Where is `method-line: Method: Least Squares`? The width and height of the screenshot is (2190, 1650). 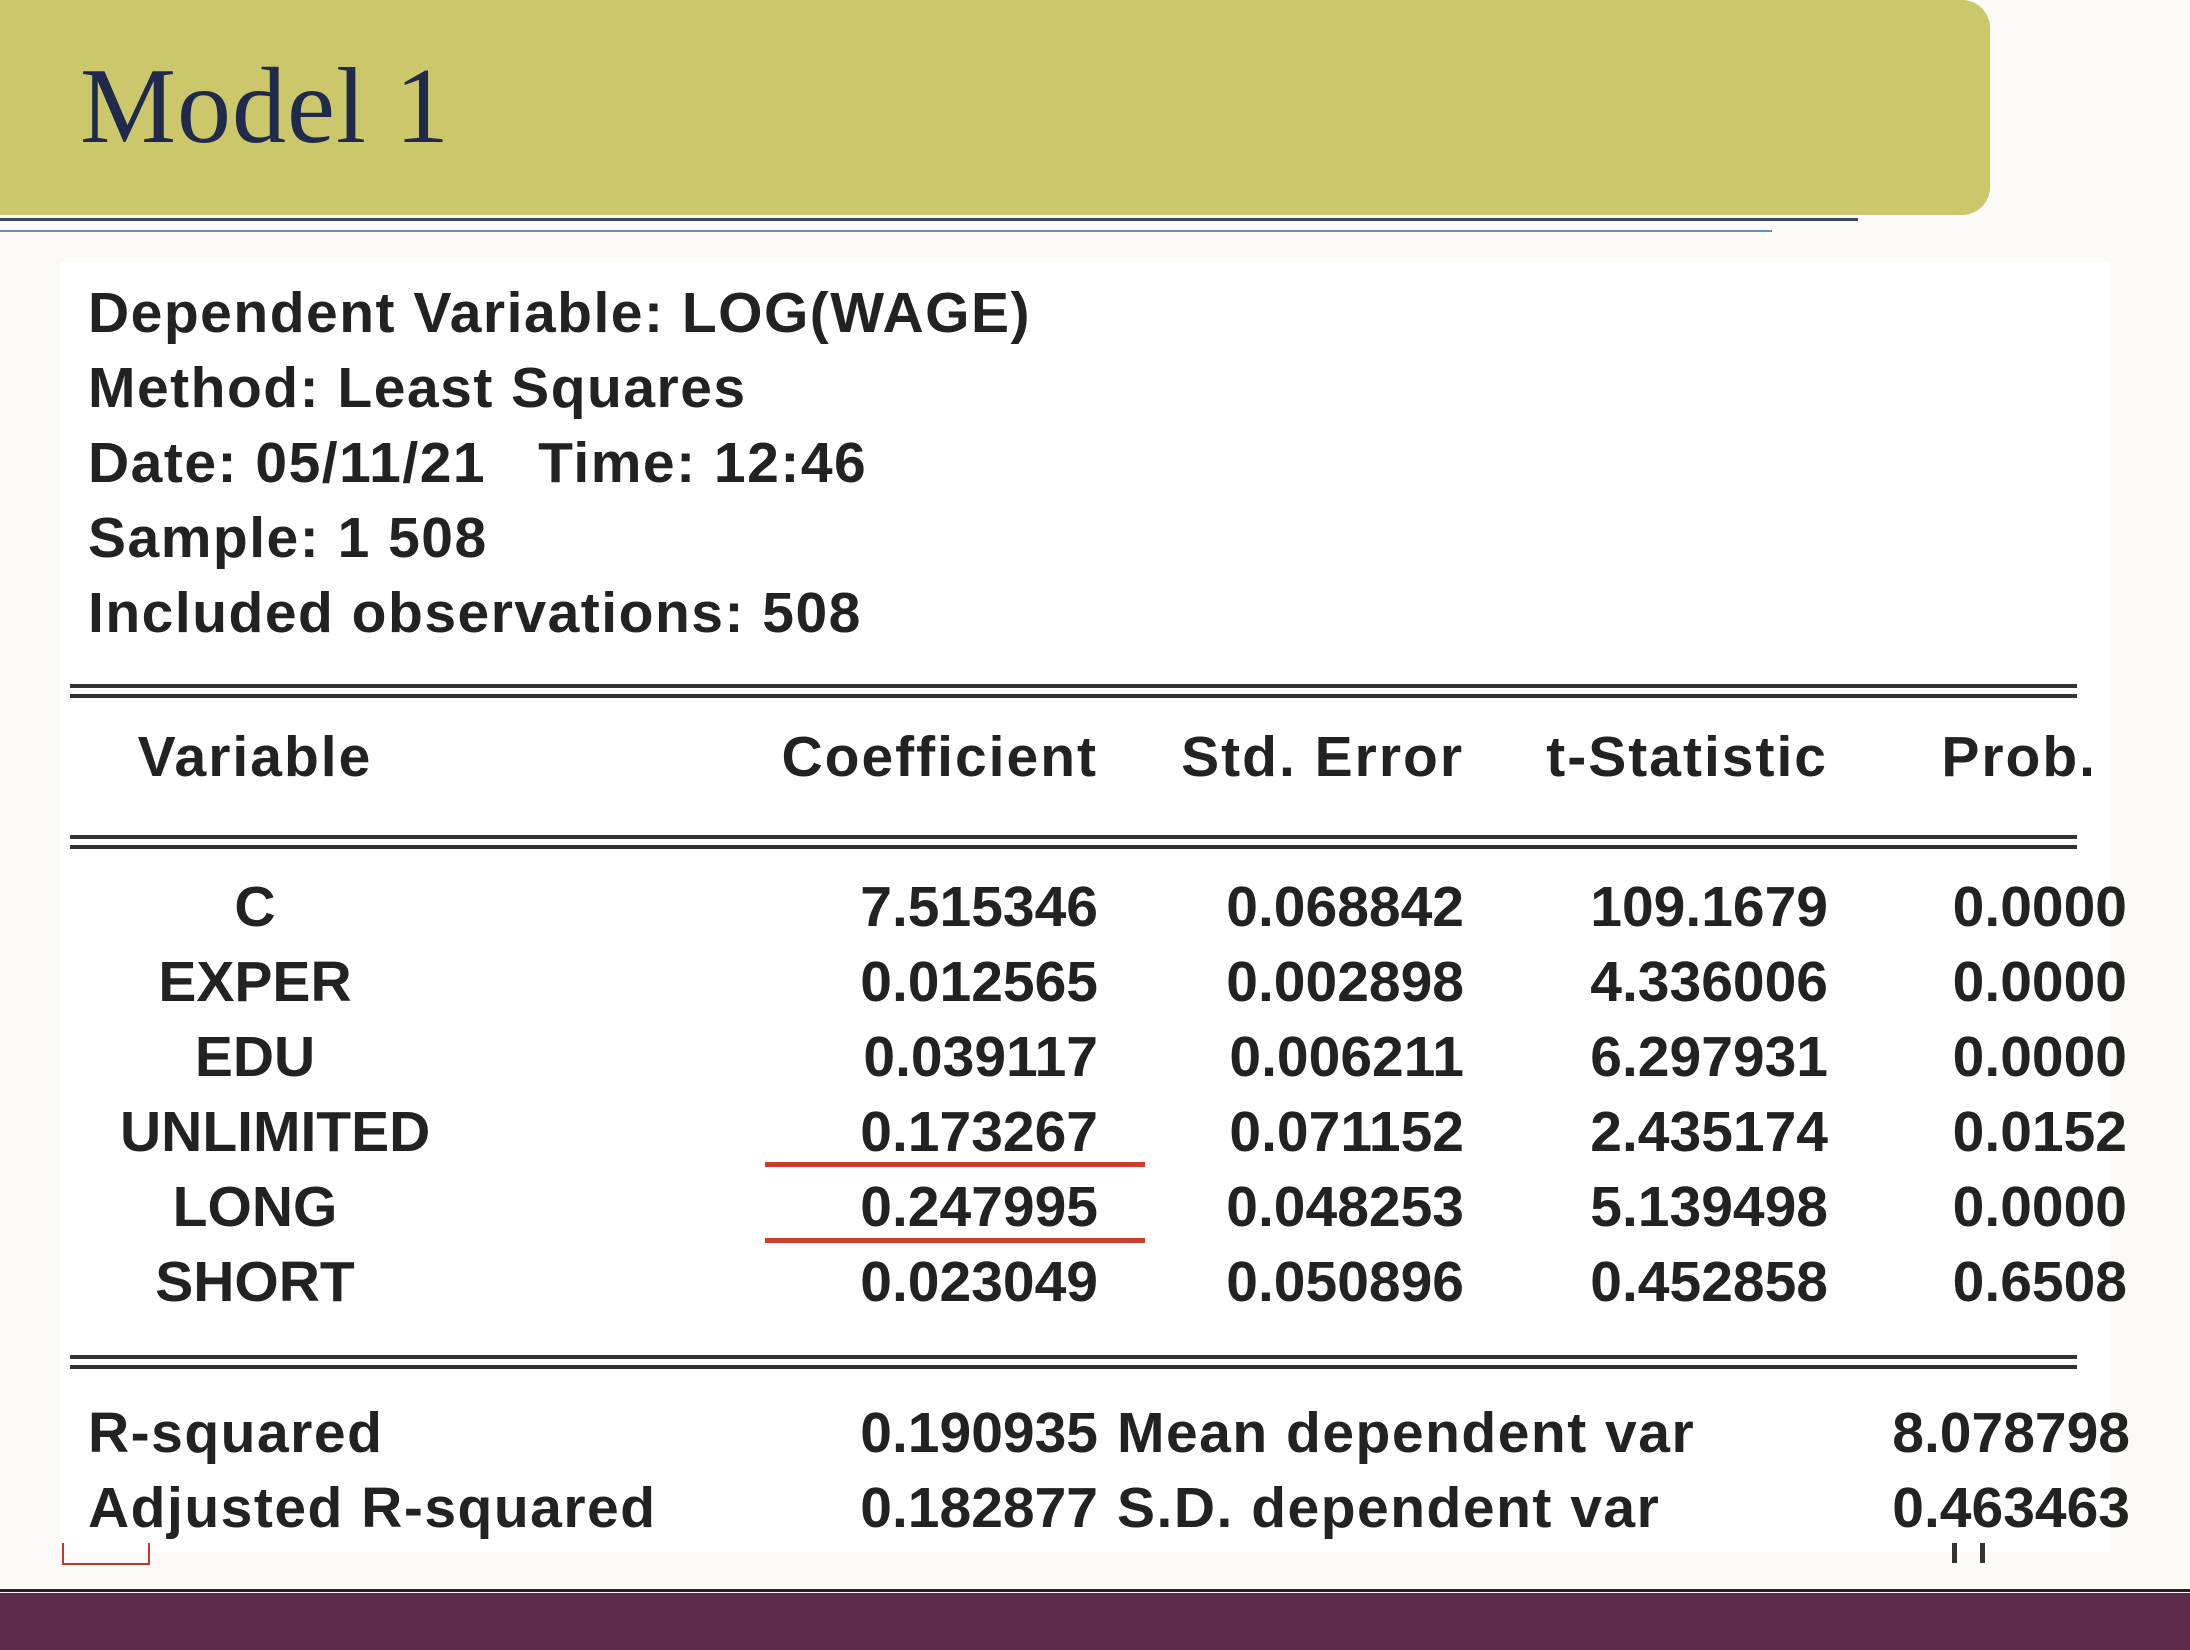
method-line: Method: Least Squares is located at coordinates (417, 388).